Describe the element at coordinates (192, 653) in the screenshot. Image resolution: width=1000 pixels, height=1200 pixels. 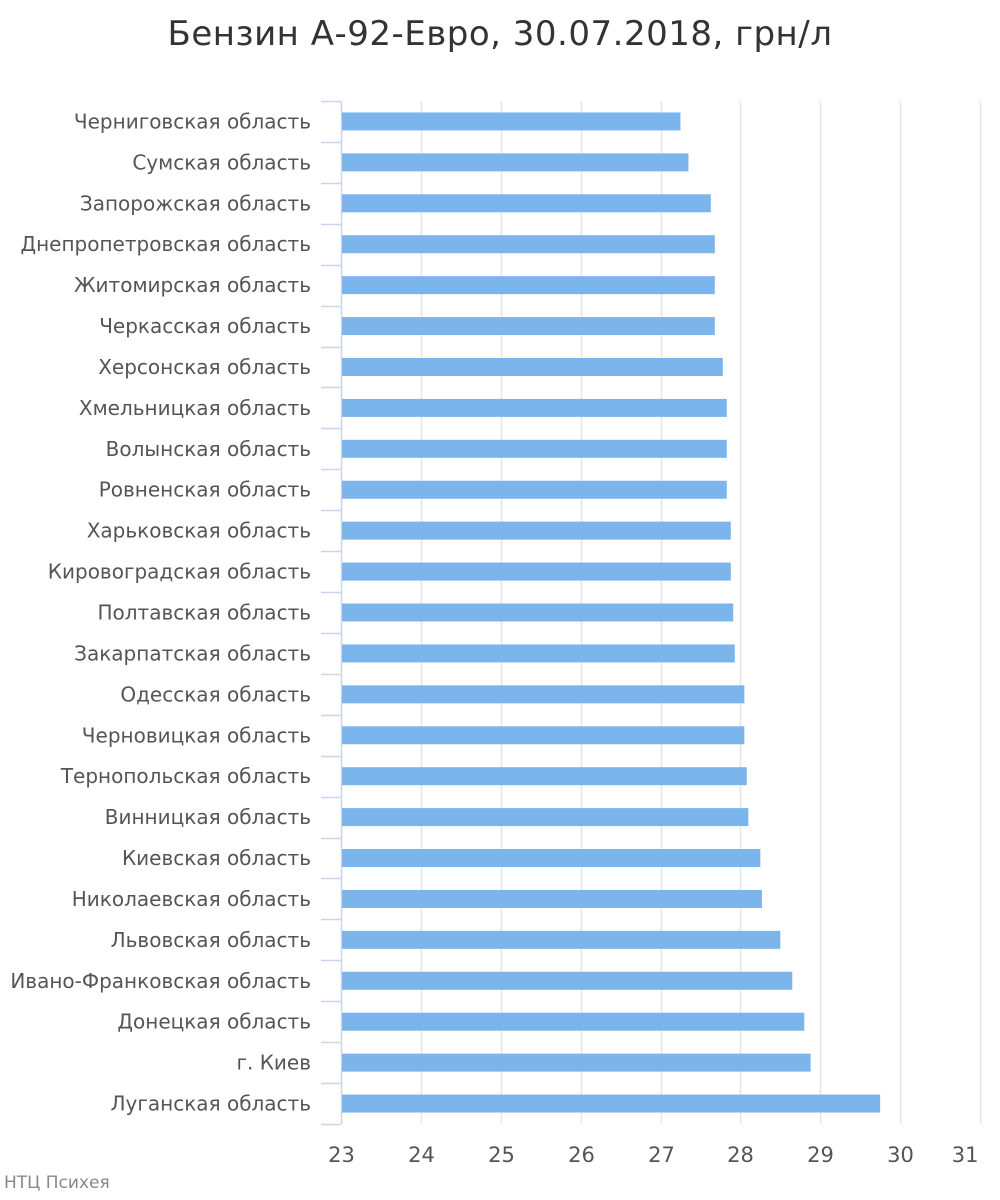
I see `category-label: Закарпатская область` at that location.